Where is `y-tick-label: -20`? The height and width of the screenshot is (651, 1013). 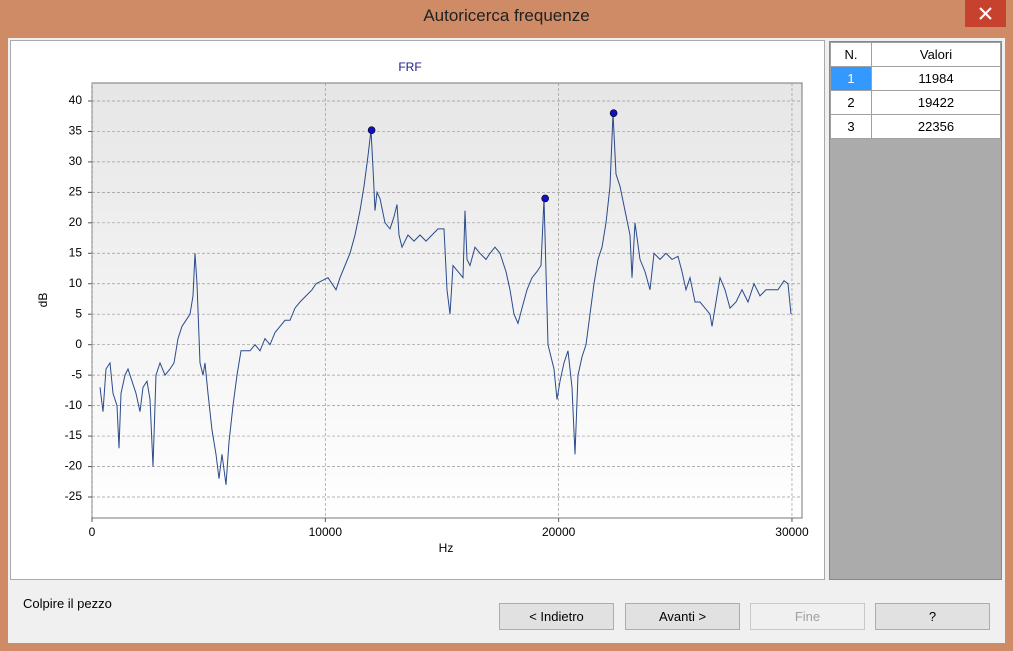 y-tick-label: -20 is located at coordinates (74, 466).